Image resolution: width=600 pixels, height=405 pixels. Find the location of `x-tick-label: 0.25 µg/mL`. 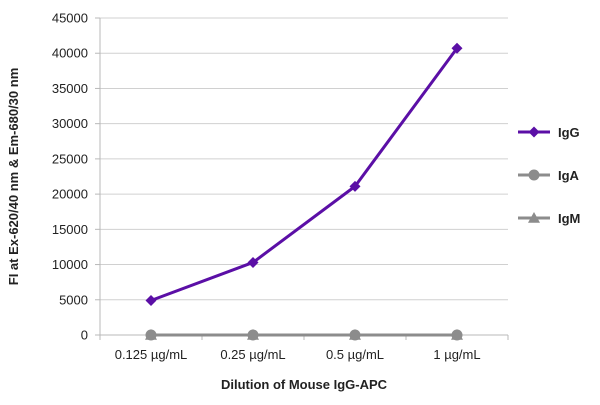

x-tick-label: 0.25 µg/mL is located at coordinates (252, 354).